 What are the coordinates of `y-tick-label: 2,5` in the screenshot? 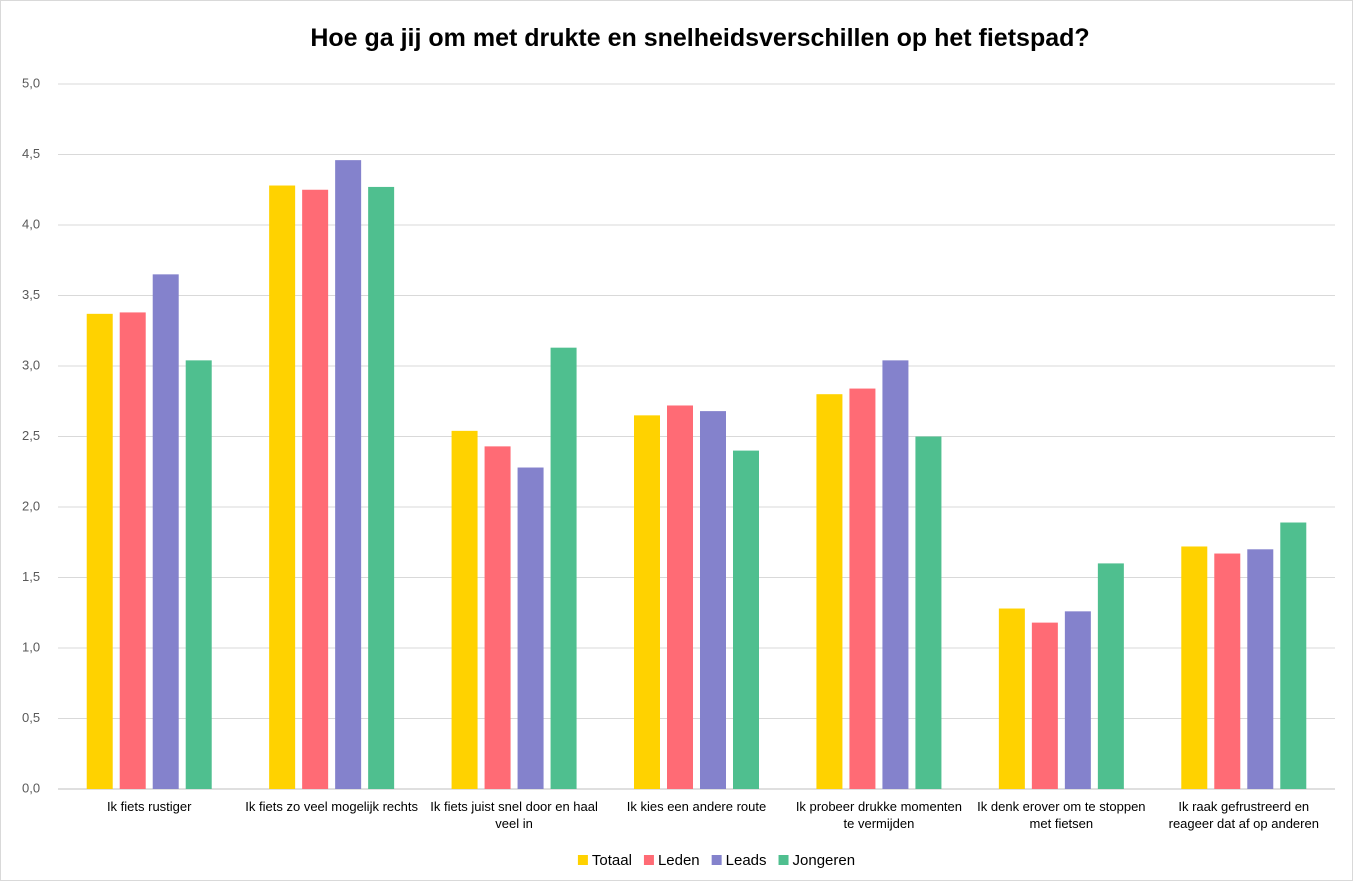 It's located at (31, 435).